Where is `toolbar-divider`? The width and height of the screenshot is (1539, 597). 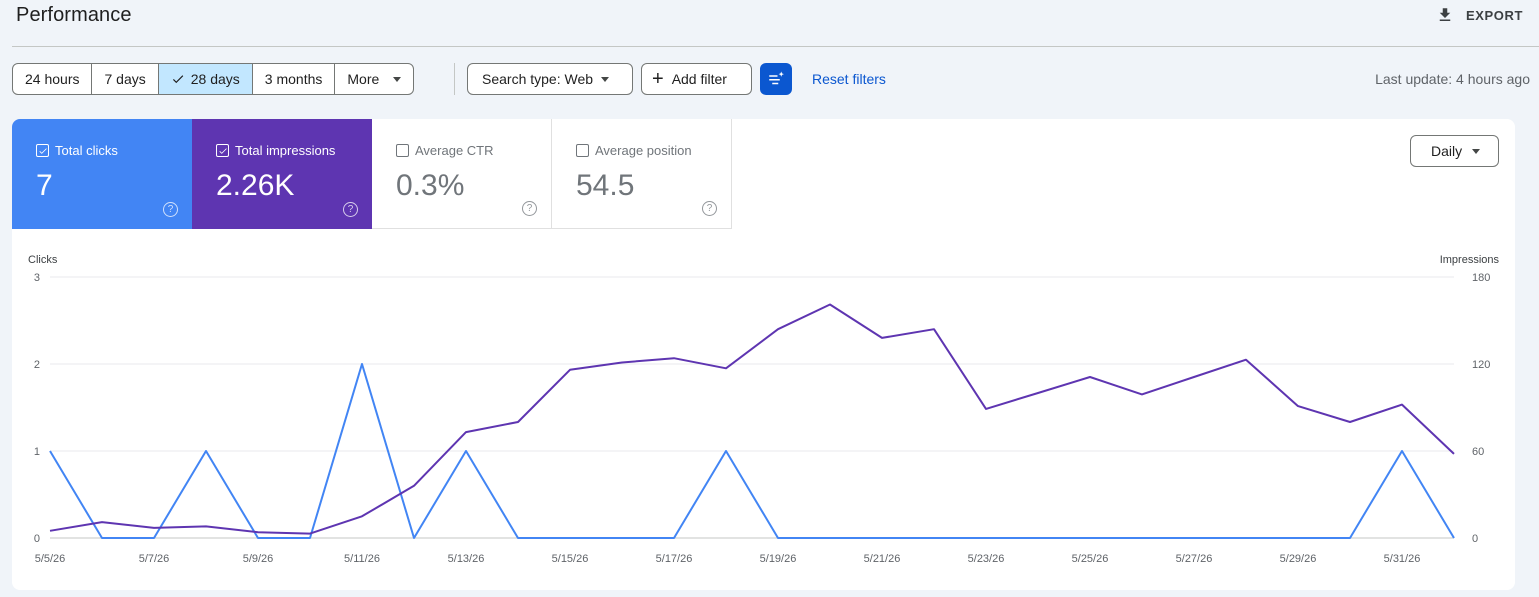 toolbar-divider is located at coordinates (454, 79).